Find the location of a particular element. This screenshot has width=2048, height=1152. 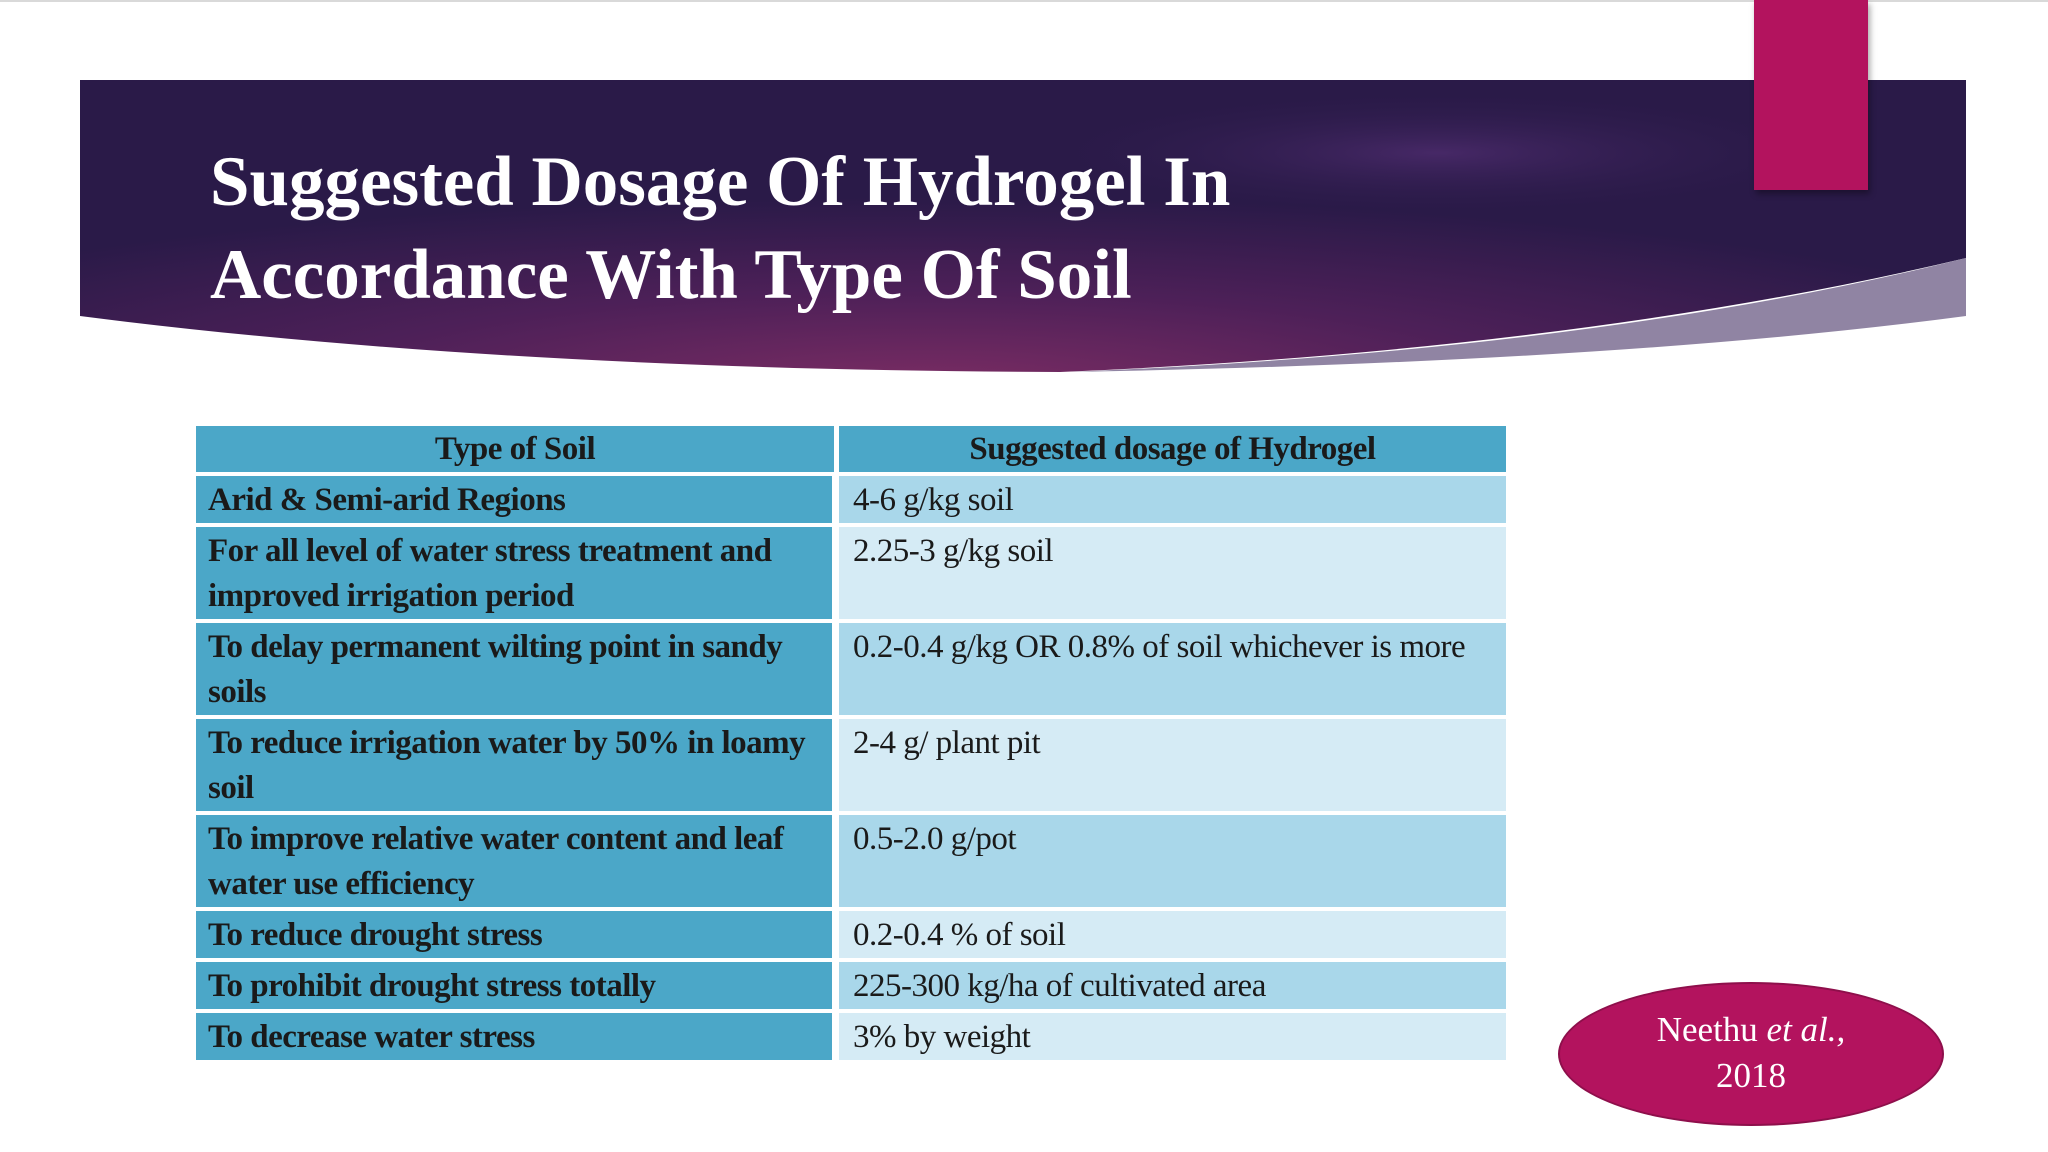

soil-cell: Arid & Semi-arid Regions is located at coordinates (517, 499).